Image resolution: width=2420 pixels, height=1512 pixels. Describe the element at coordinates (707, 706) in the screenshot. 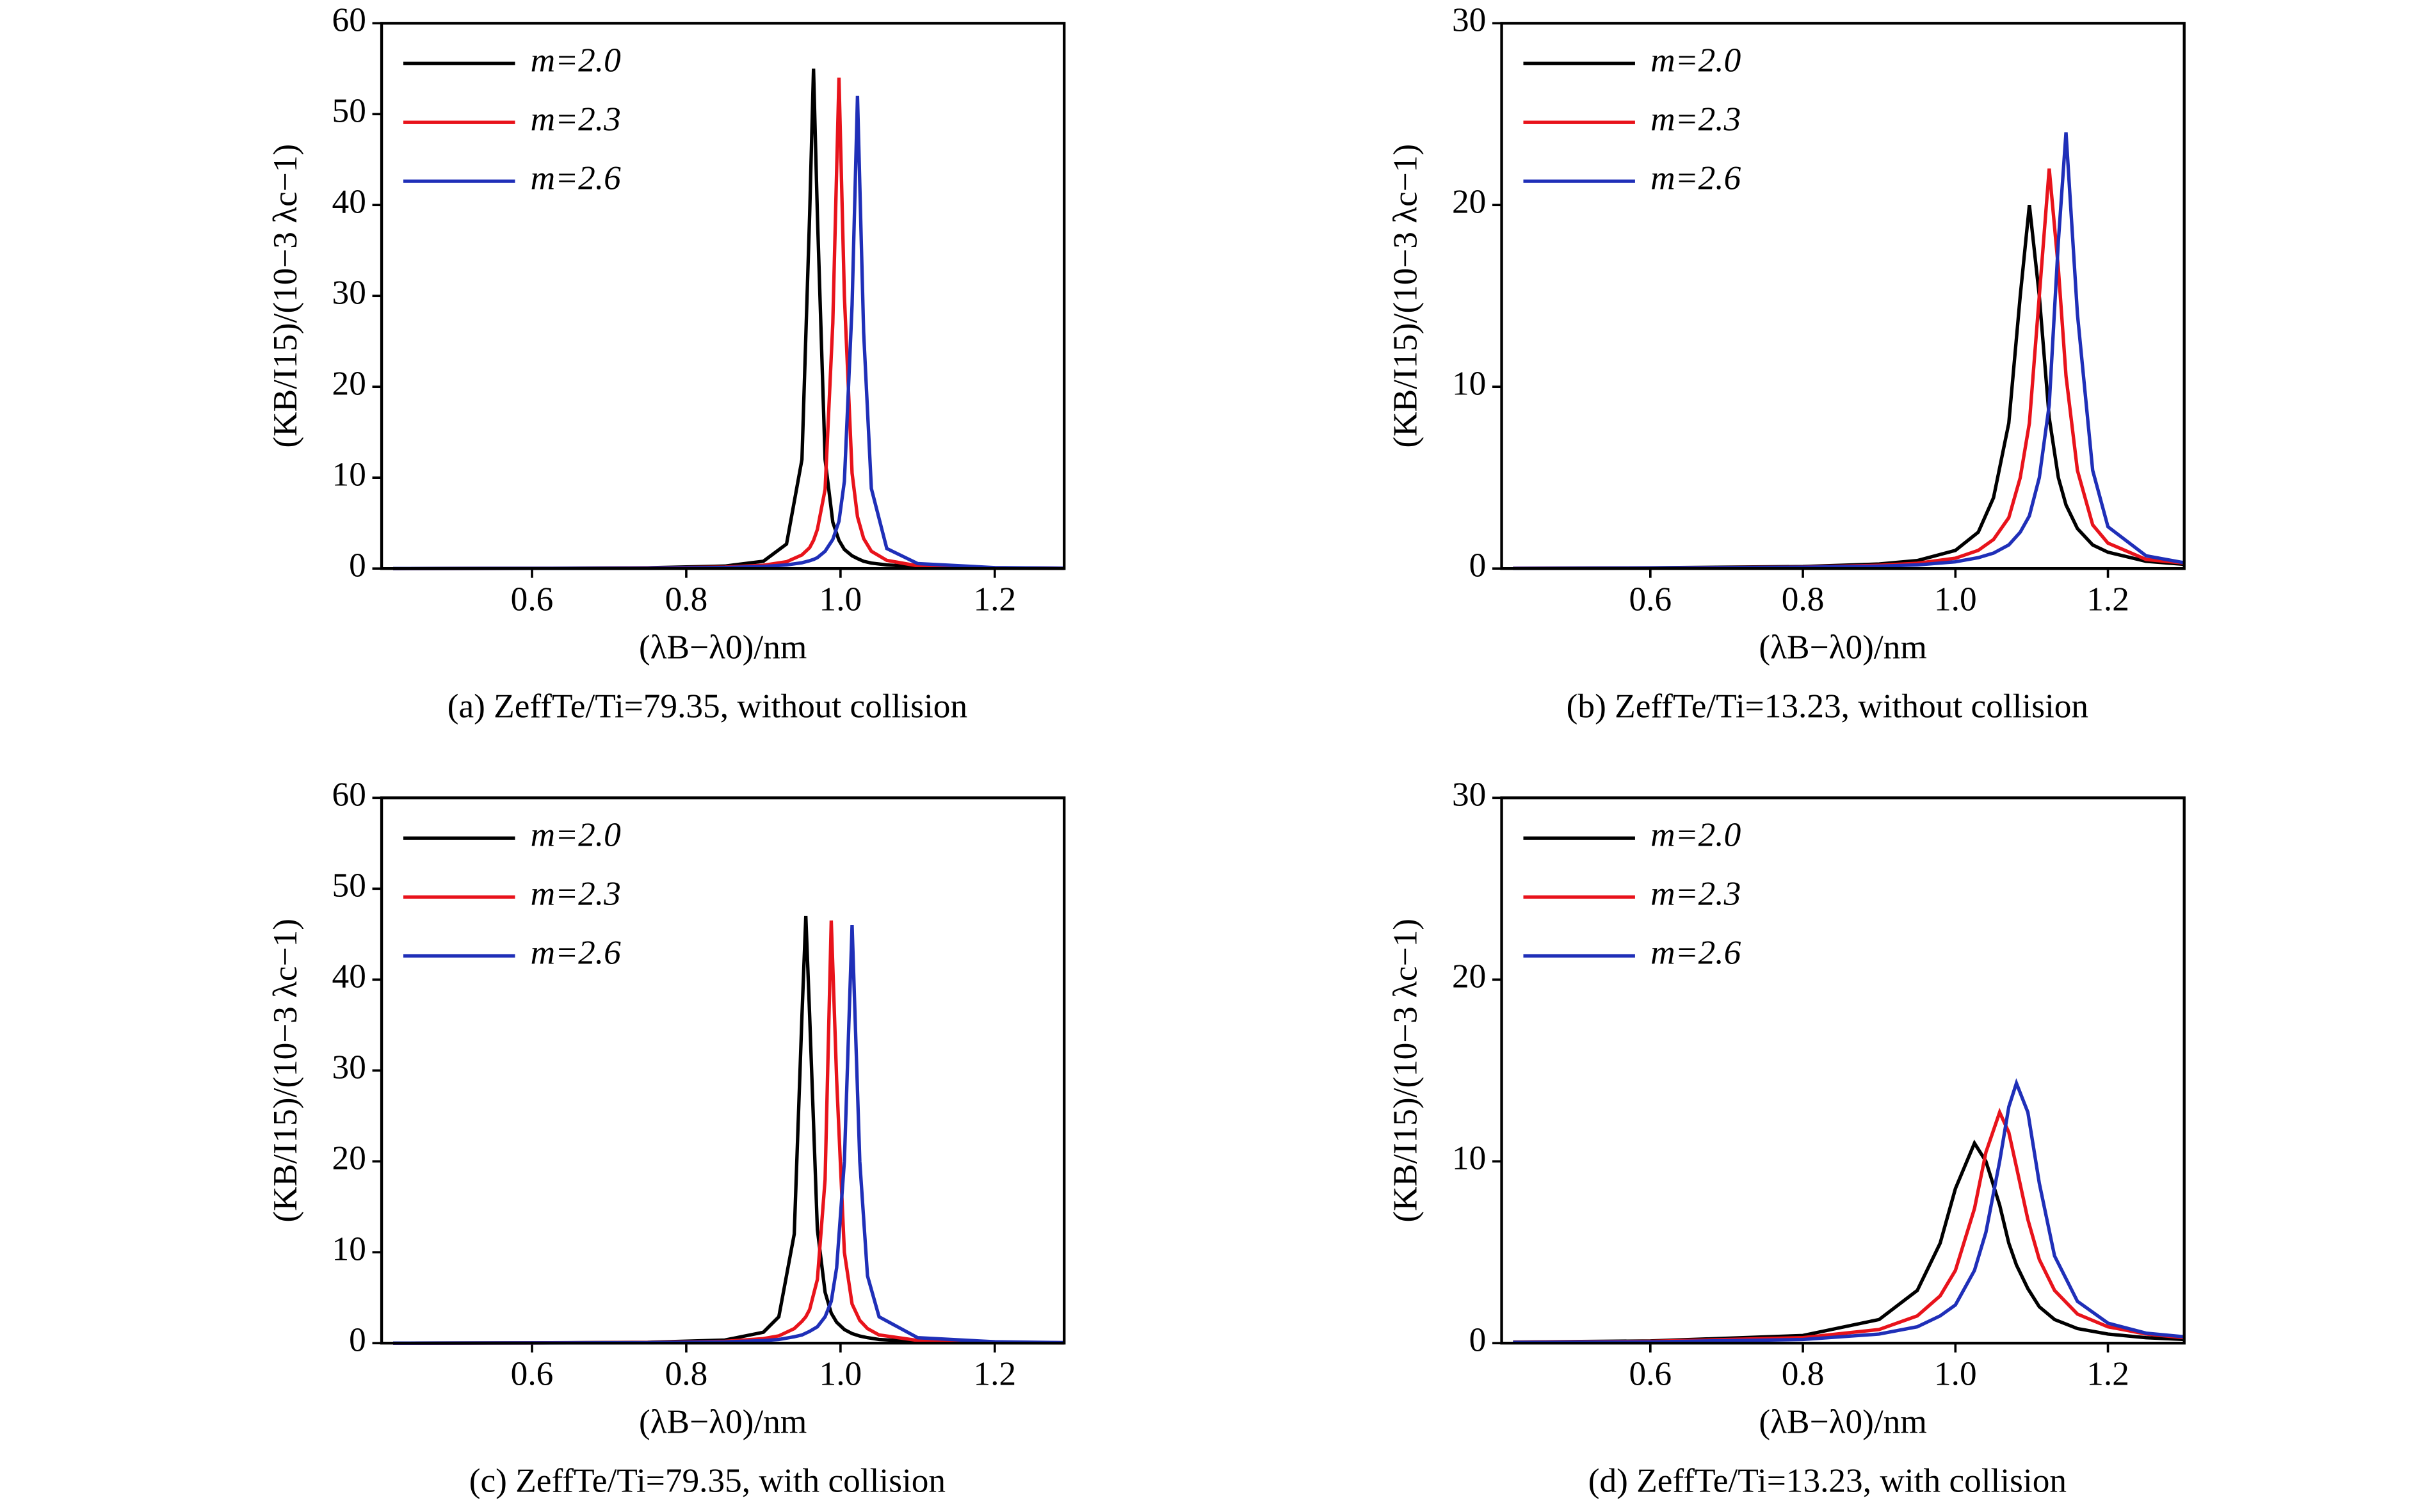

I see `caption: (a) ZeffTe/Ti=79.35, without collision` at that location.